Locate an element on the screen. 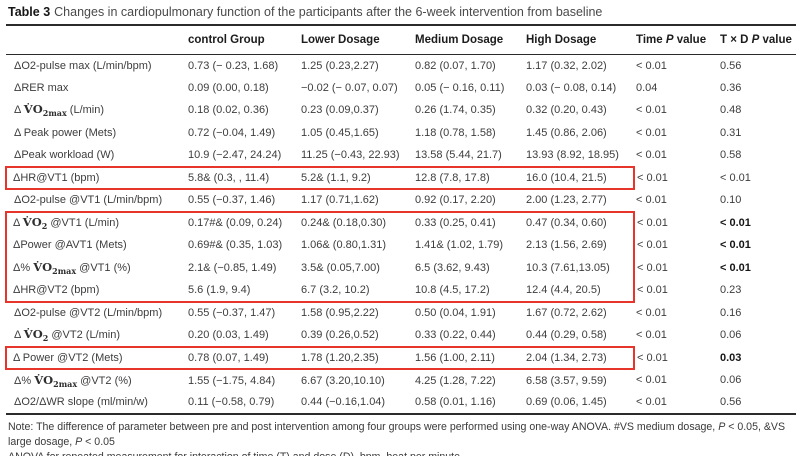  cell-lower-dosage: 6.67 (3.20,10.10) is located at coordinates (343, 380).